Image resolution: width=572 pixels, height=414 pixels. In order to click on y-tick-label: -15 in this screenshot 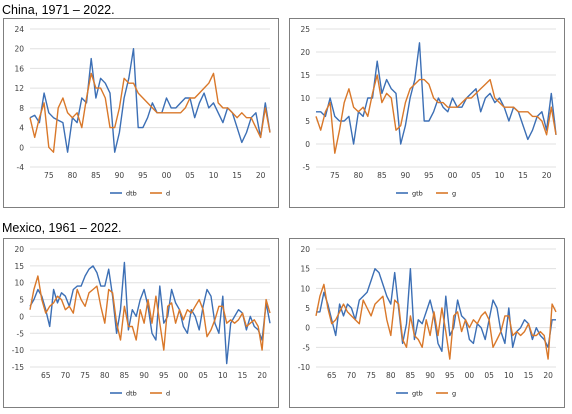, I will do `click(18, 367)`.